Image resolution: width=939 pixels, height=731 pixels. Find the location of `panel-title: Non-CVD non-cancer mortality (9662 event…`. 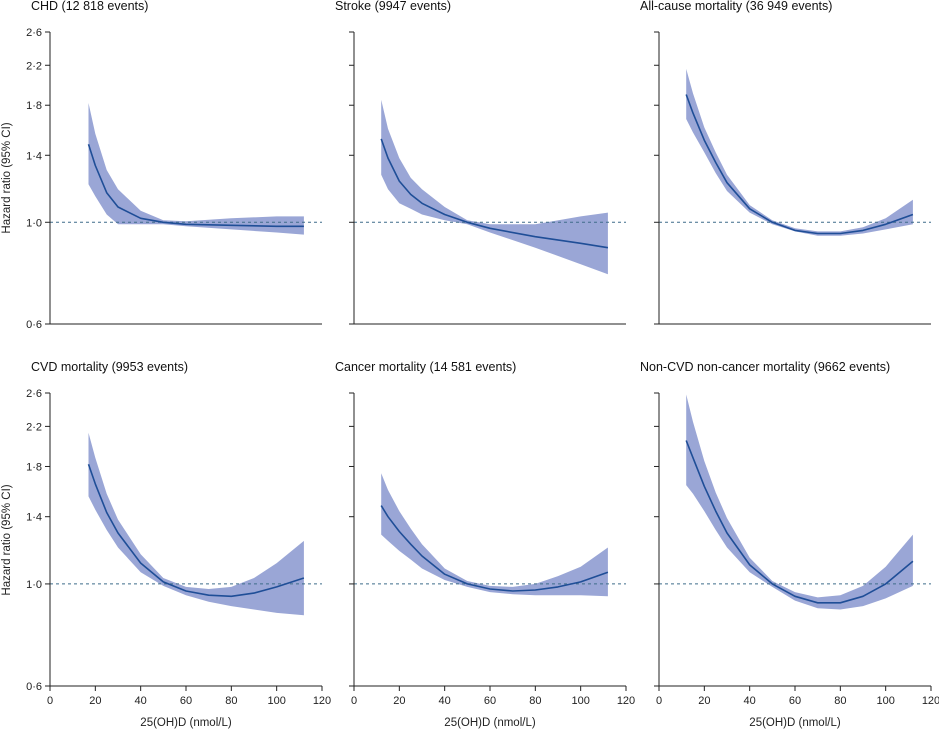

panel-title: Non-CVD non-cancer mortality (9662 event… is located at coordinates (765, 367).